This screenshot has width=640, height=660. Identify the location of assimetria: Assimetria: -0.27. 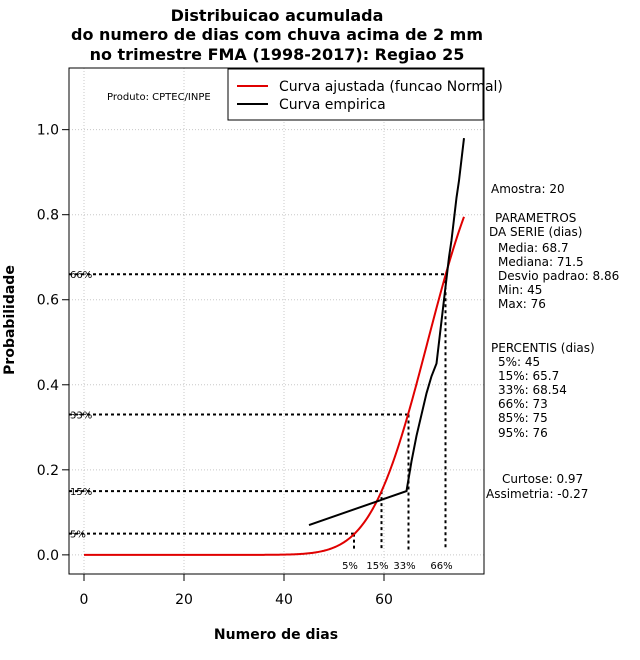
(537, 494).